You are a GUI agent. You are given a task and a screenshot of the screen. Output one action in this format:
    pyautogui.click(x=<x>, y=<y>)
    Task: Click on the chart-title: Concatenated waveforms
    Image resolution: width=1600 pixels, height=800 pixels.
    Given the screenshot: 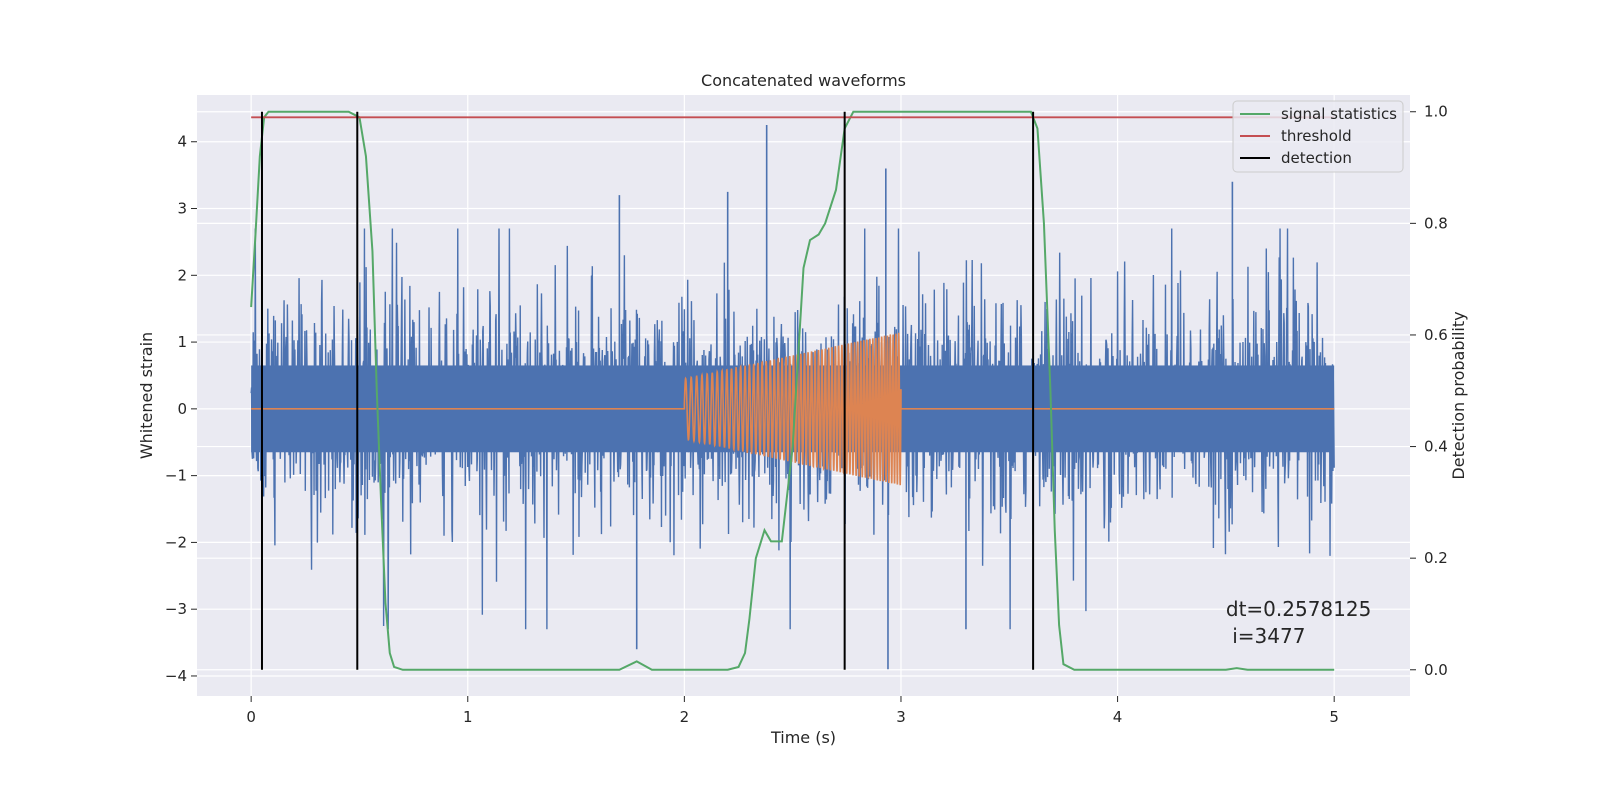 What is the action you would take?
    pyautogui.click(x=803, y=80)
    